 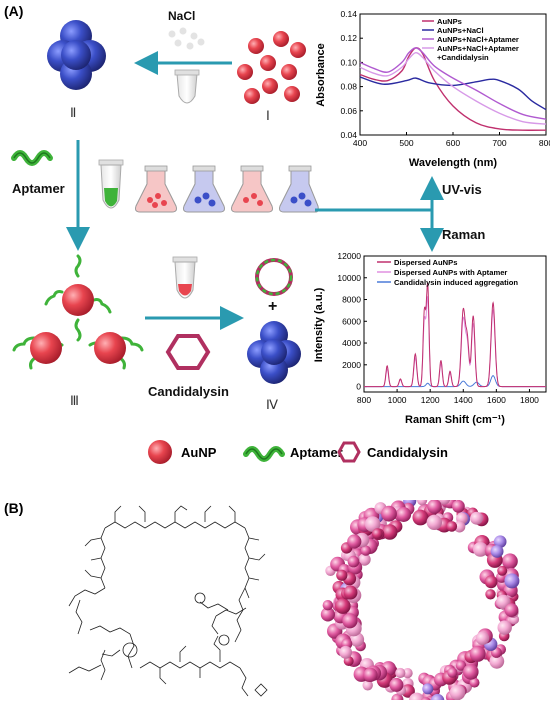 I want to click on raman-plot-frame, so click(x=455, y=324).